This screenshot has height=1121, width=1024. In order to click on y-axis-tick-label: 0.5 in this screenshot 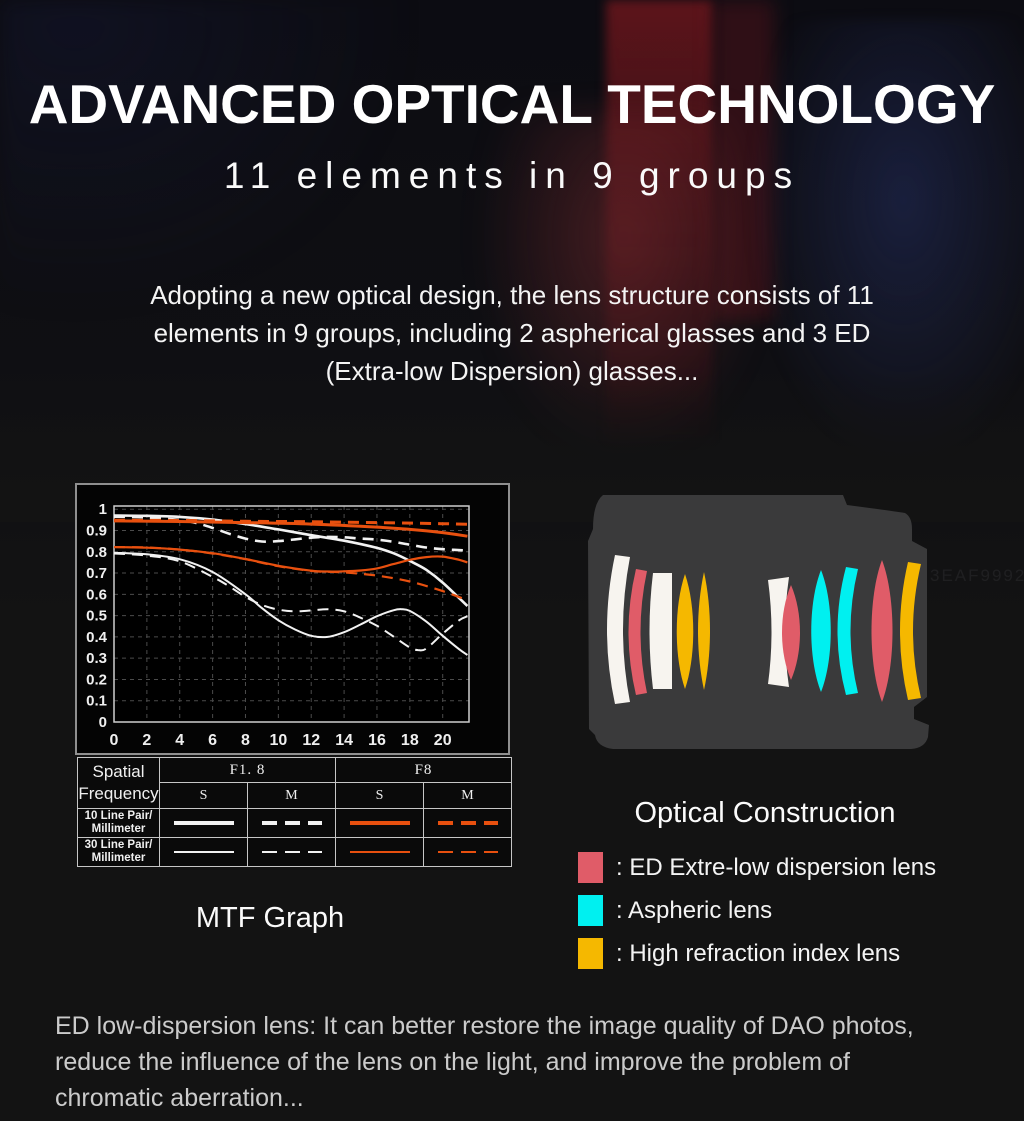, I will do `click(96, 616)`.